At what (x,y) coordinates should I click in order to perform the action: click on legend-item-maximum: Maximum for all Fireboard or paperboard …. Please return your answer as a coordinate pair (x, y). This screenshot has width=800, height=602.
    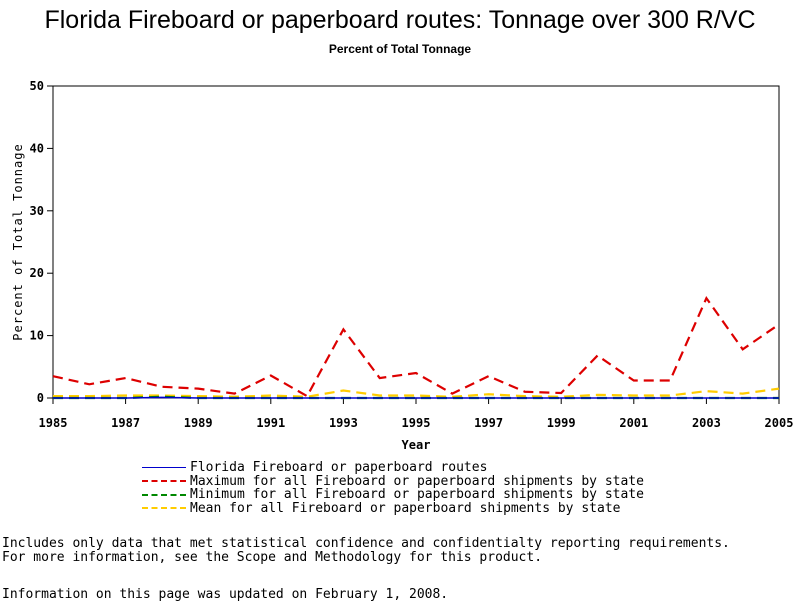
    Looking at the image, I should click on (393, 482).